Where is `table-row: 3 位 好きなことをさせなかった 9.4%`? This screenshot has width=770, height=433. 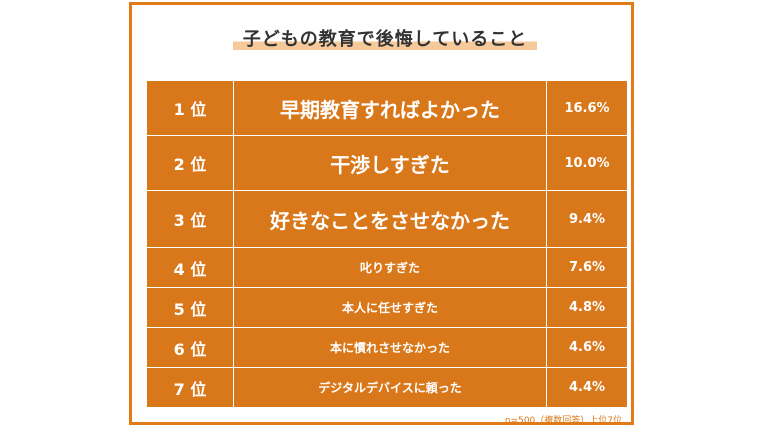 table-row: 3 位 好きなことをさせなかった 9.4% is located at coordinates (387, 219).